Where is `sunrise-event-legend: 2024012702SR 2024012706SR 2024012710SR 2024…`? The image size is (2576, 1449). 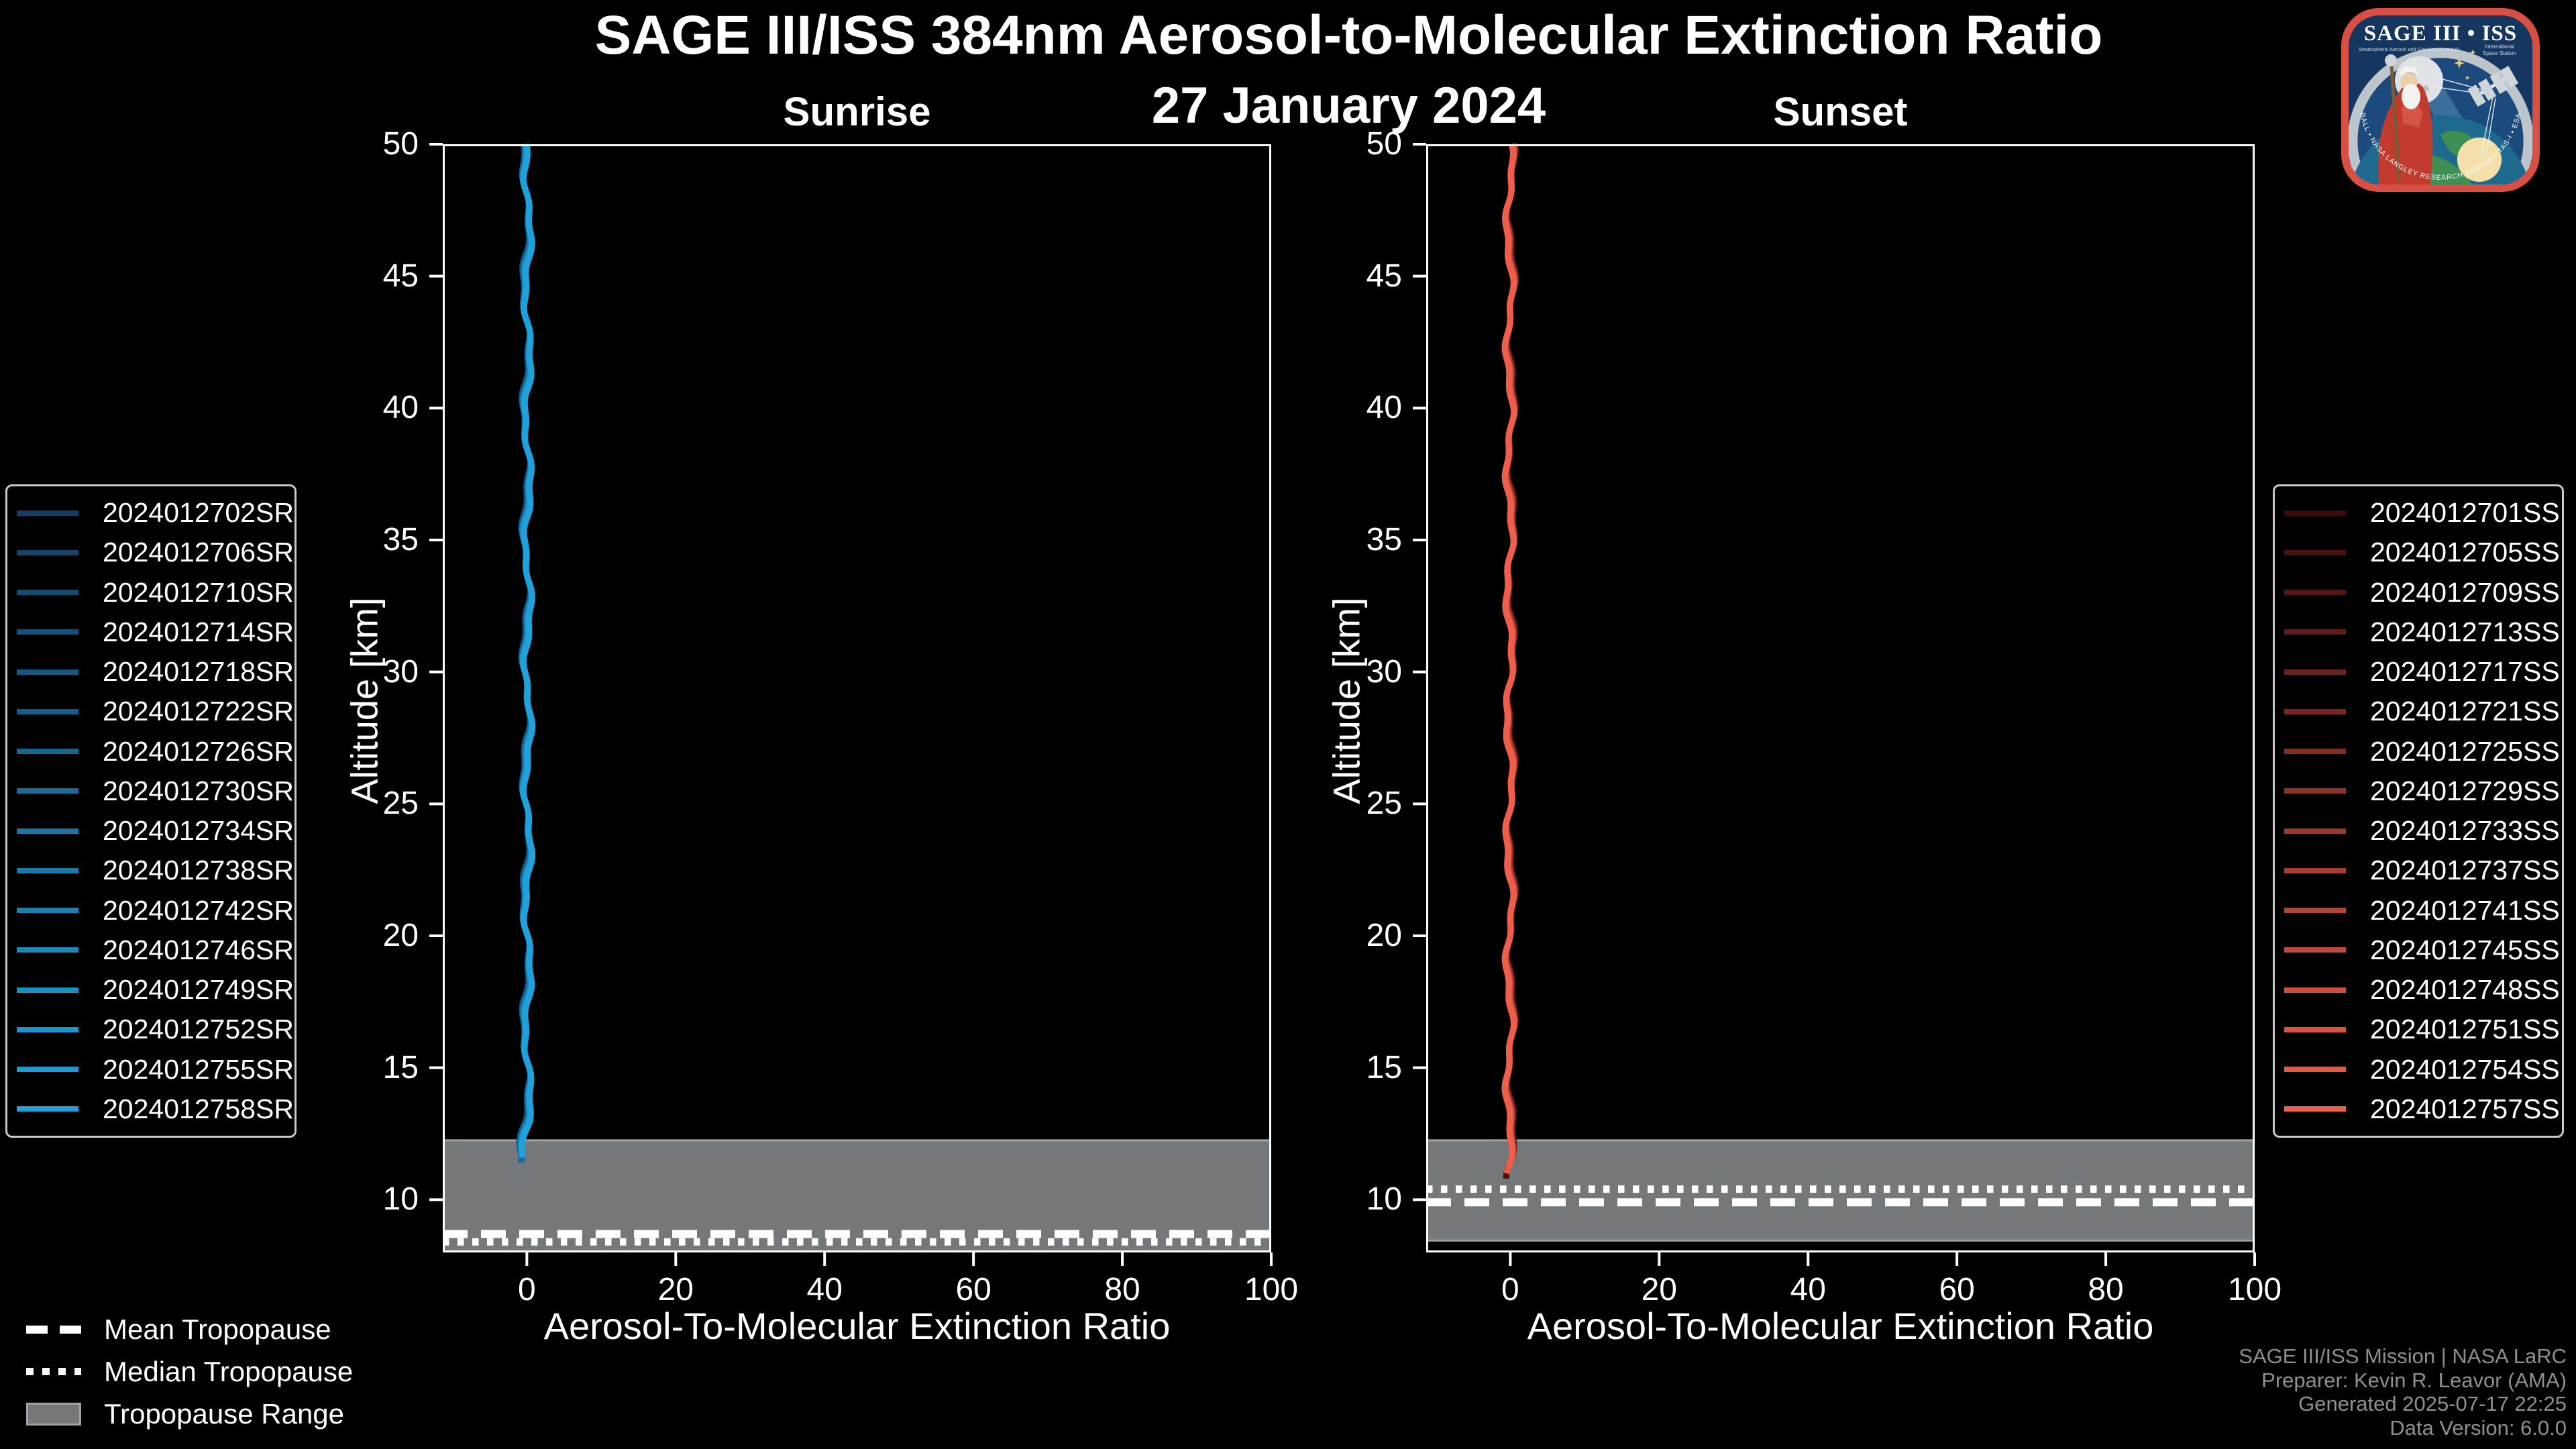 sunrise-event-legend: 2024012702SR 2024012706SR 2024012710SR 2024… is located at coordinates (151, 811).